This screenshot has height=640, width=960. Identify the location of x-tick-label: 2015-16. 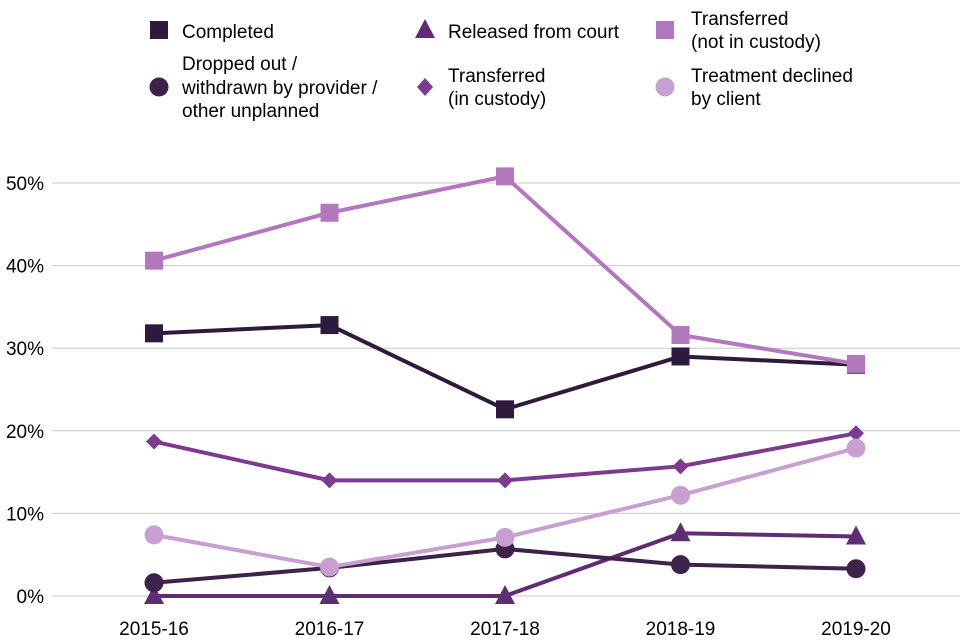
(154, 629).